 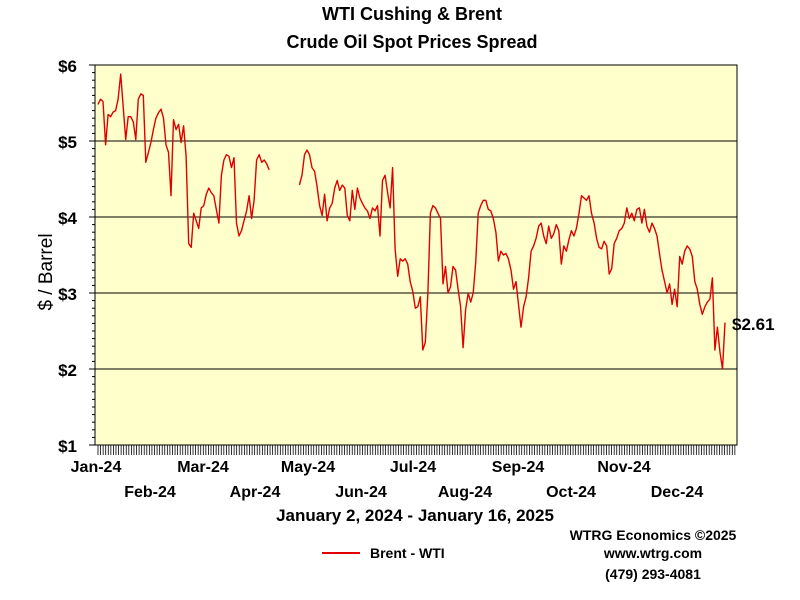 What do you see at coordinates (361, 492) in the screenshot?
I see `x-tick-label: Jun-24` at bounding box center [361, 492].